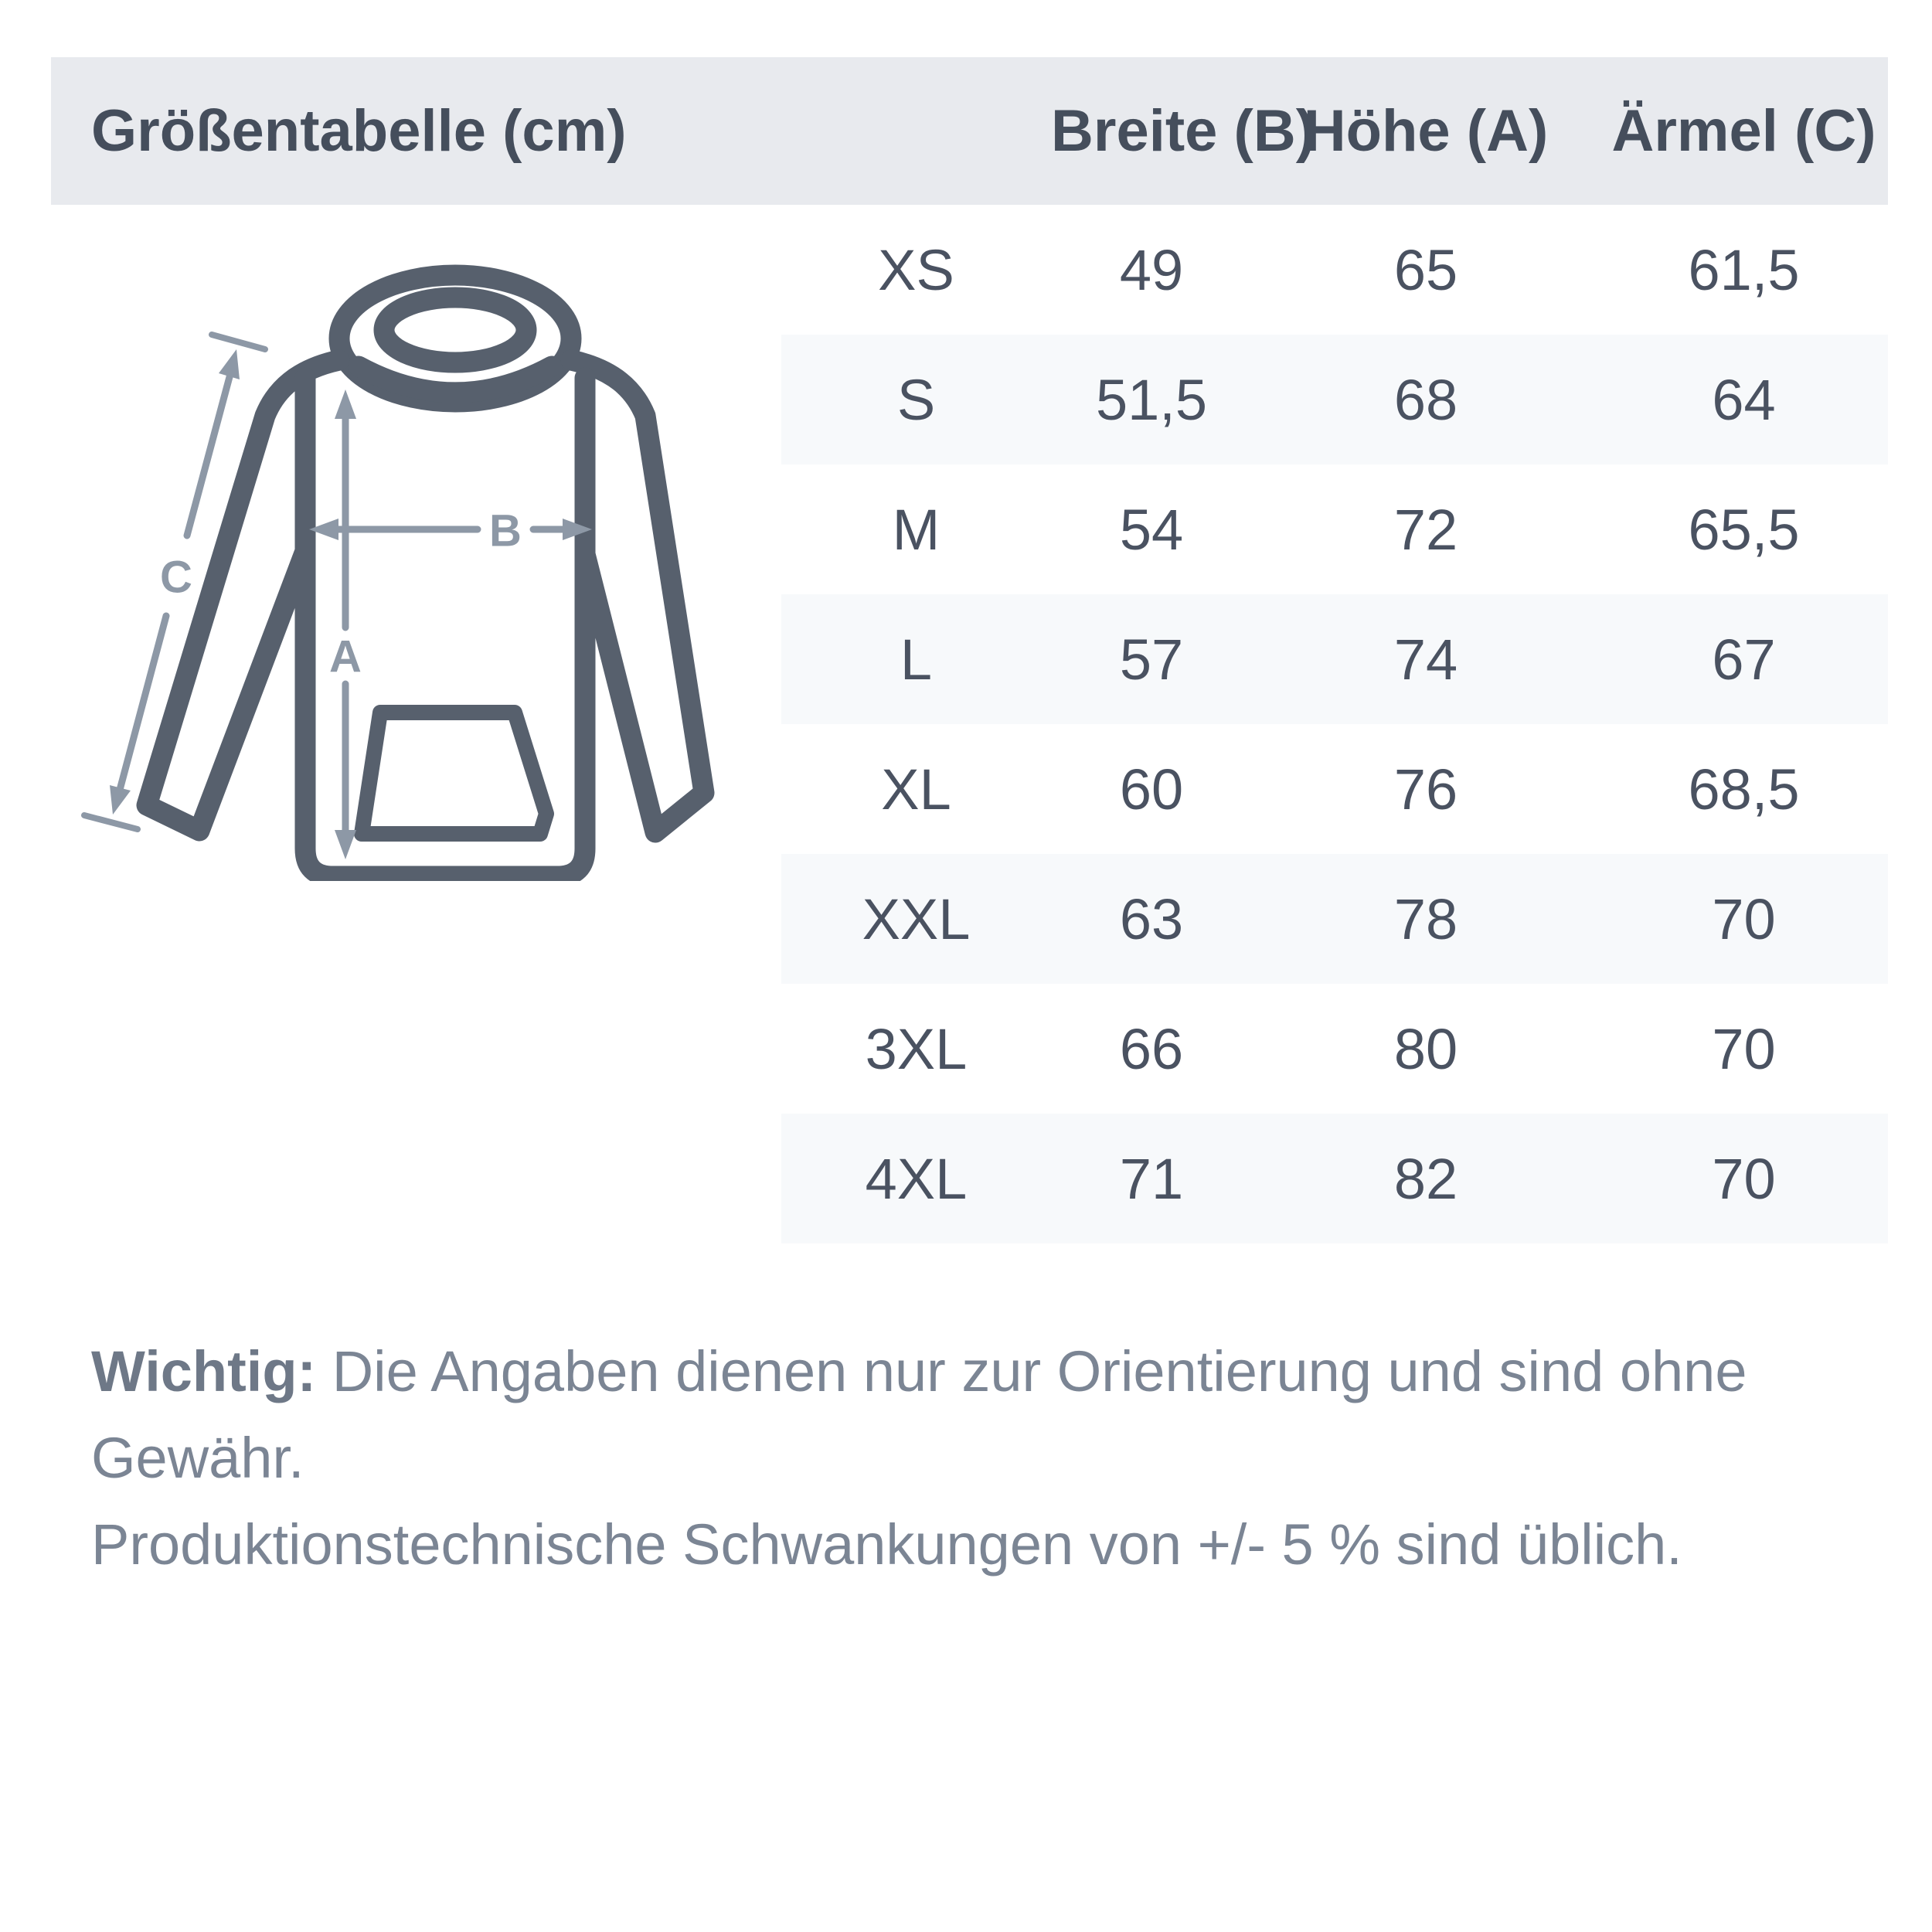 The height and width of the screenshot is (1932, 1932). I want to click on label-b: B, so click(506, 531).